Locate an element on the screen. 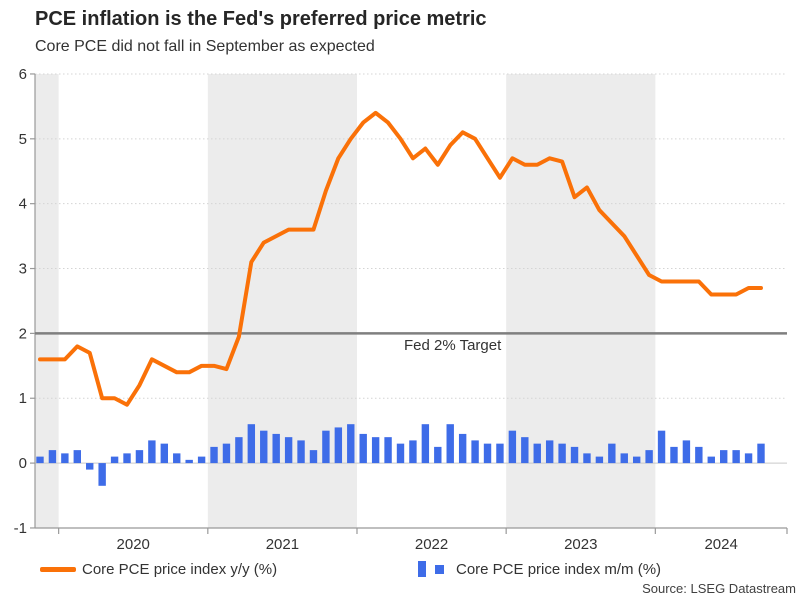 This screenshot has width=801, height=601. target-line-label: Fed 2% Target is located at coordinates (453, 345).